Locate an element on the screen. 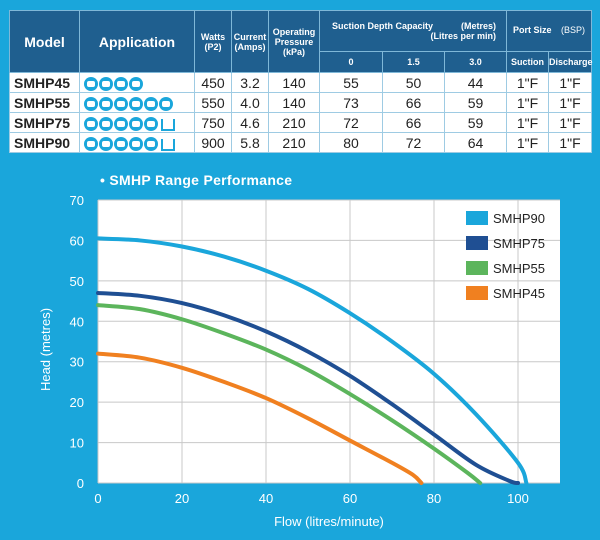  table-row: SMHP75 750 4.6 210 72 66 59 1"F 1"F is located at coordinates (301, 122).